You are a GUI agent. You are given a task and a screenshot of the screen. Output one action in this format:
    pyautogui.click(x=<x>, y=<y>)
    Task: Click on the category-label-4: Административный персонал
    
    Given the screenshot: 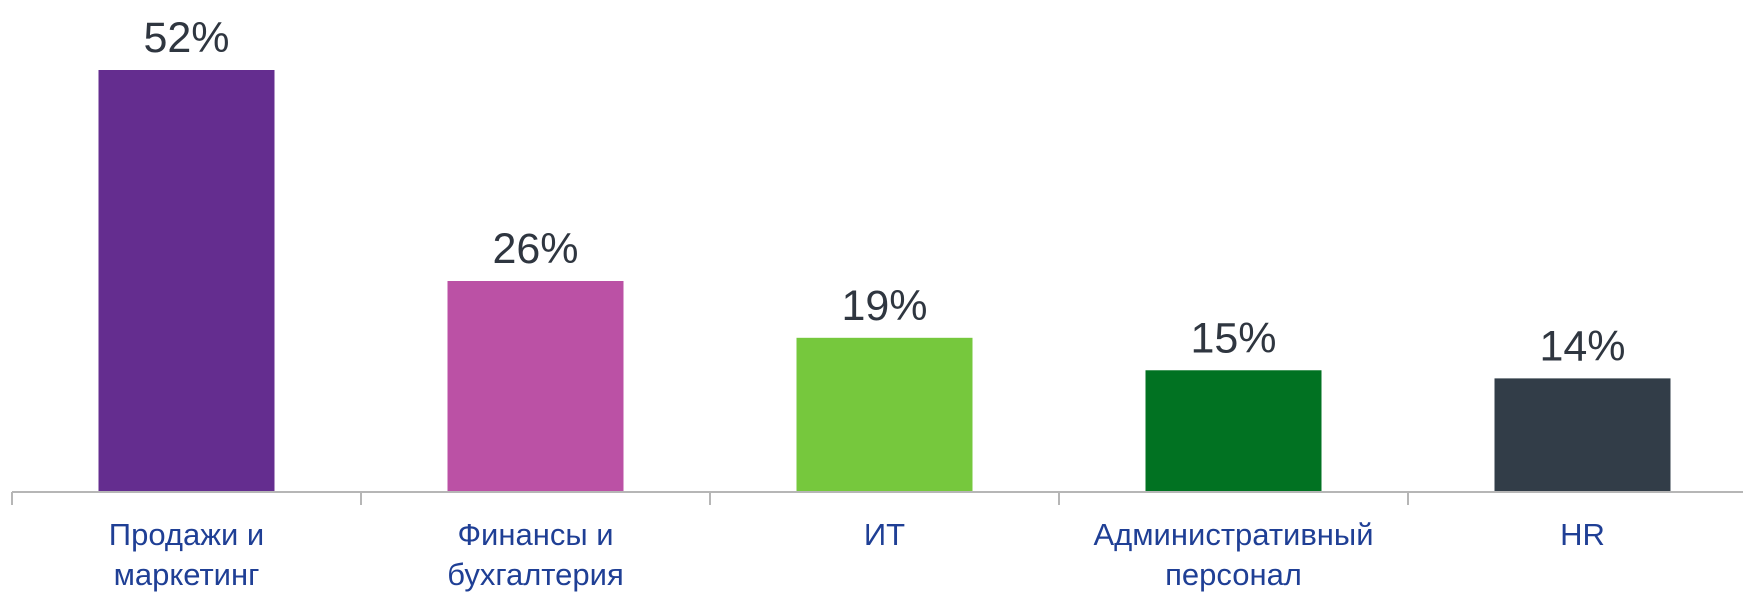 What is the action you would take?
    pyautogui.click(x=1233, y=554)
    